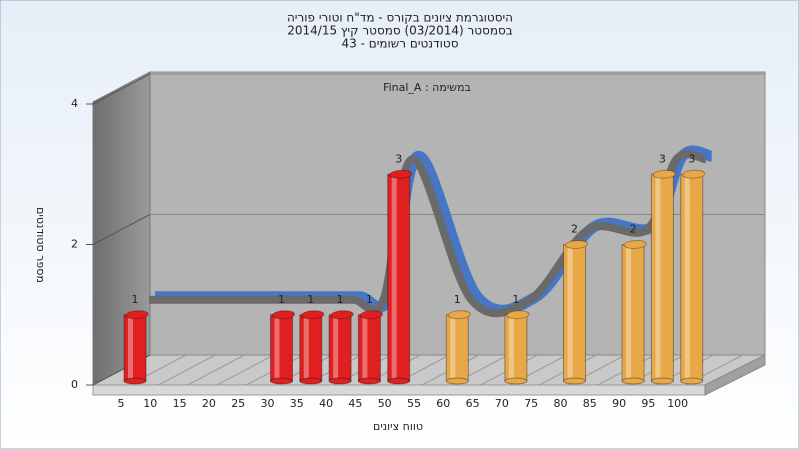  What do you see at coordinates (74, 103) in the screenshot?
I see `y-tick-label: 4` at bounding box center [74, 103].